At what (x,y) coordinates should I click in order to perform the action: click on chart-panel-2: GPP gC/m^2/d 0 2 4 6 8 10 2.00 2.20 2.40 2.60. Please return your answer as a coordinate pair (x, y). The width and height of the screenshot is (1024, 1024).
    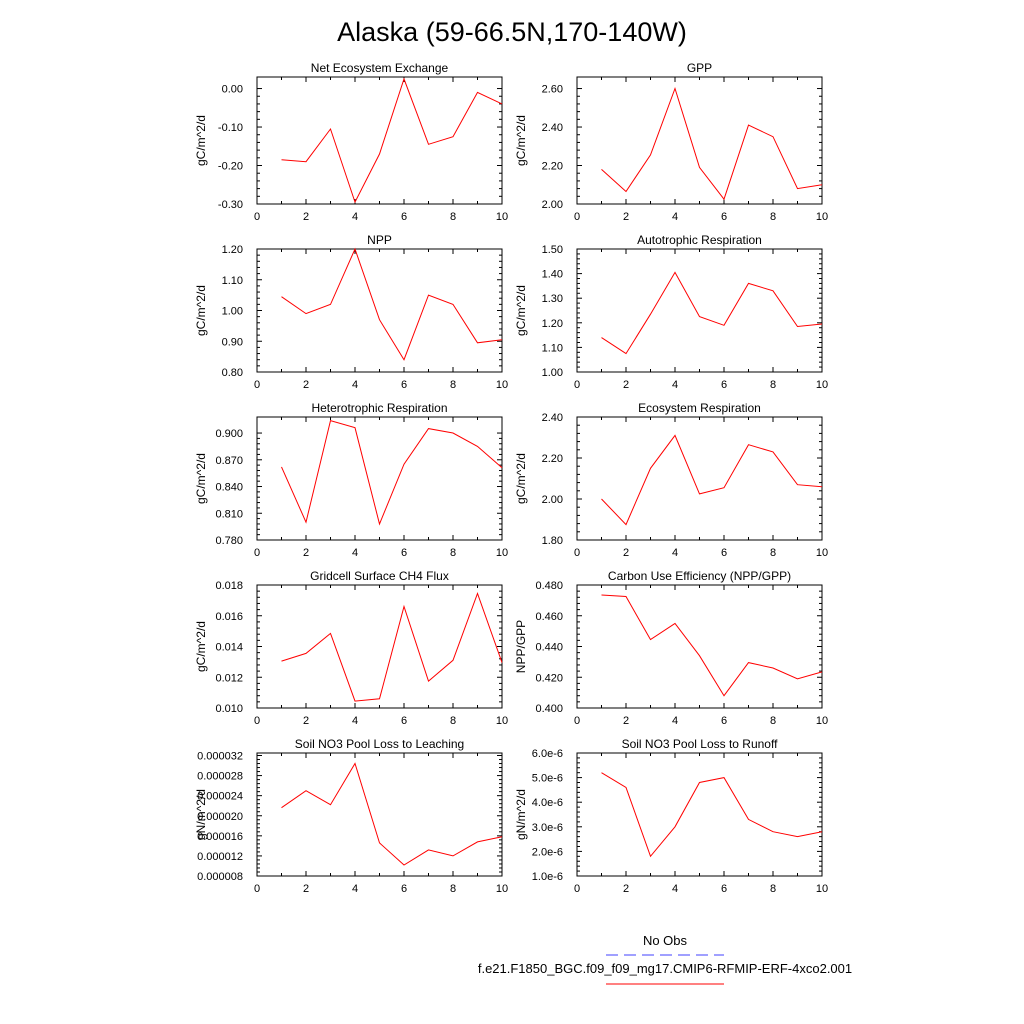
    Looking at the image, I should click on (671, 142).